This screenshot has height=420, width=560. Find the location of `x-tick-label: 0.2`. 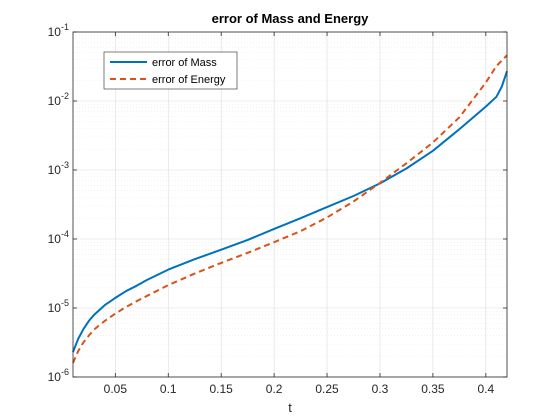

x-tick-label: 0.2 is located at coordinates (274, 389).